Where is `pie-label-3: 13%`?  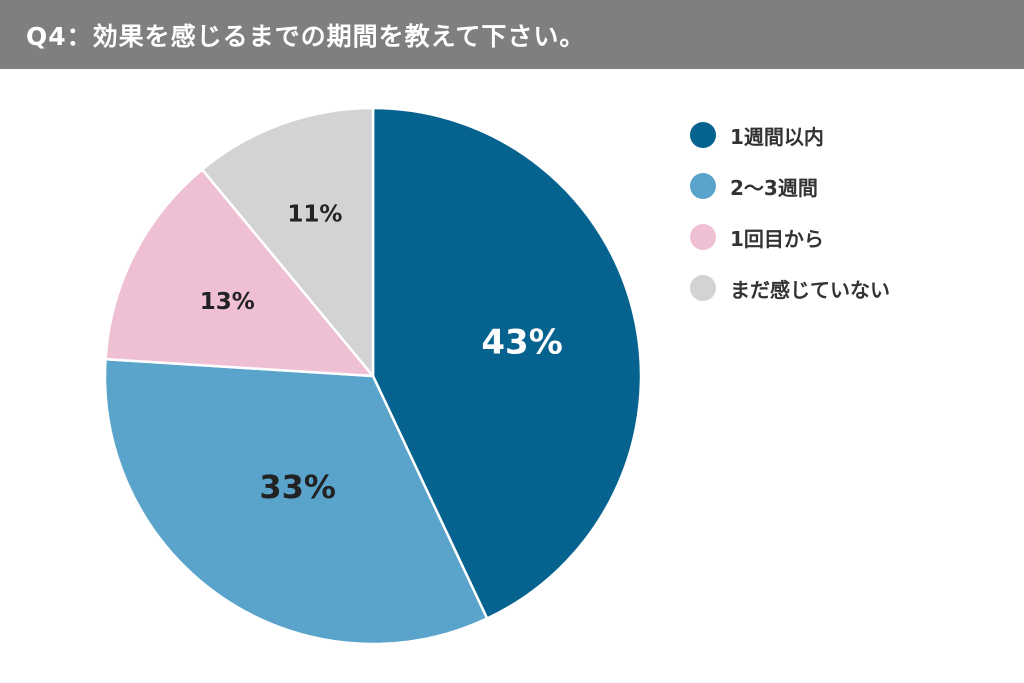
pie-label-3: 13% is located at coordinates (227, 302).